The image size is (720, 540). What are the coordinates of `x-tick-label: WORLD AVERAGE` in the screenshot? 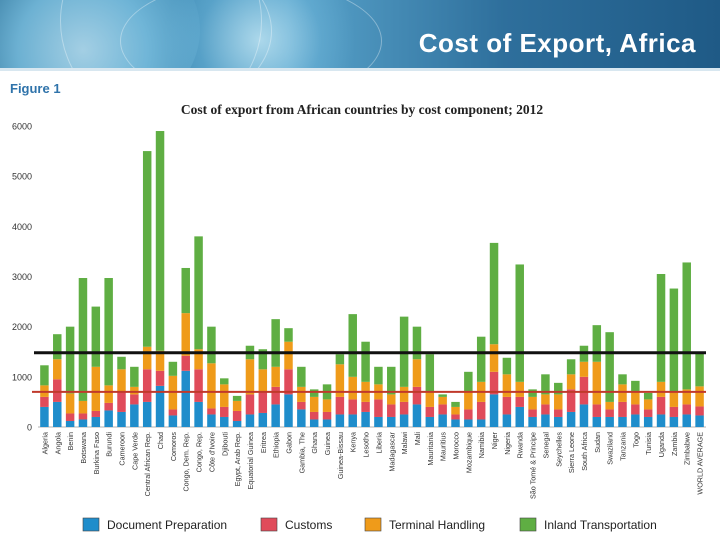 It's located at (700, 463).